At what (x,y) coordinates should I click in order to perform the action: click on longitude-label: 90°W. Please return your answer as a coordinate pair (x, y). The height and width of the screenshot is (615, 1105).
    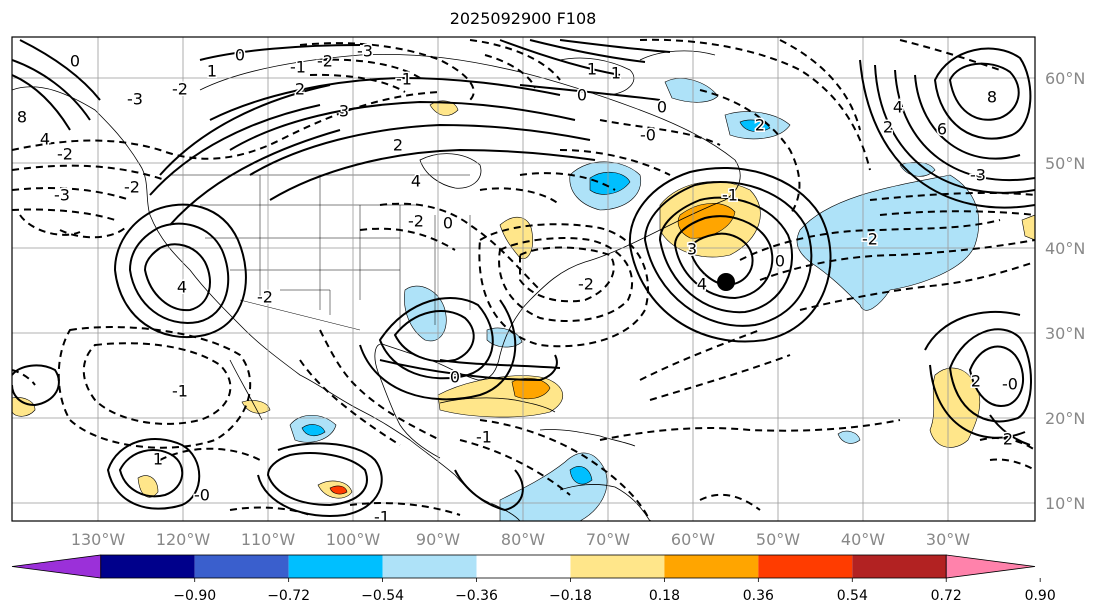
    Looking at the image, I should click on (438, 539).